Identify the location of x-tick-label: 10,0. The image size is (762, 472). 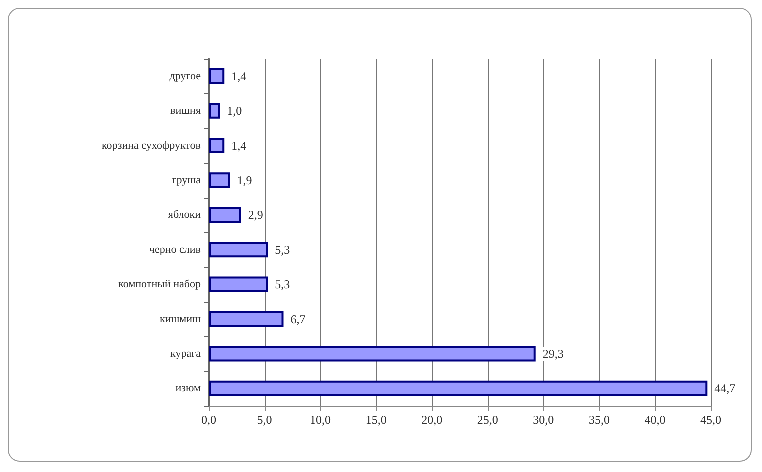
(321, 420).